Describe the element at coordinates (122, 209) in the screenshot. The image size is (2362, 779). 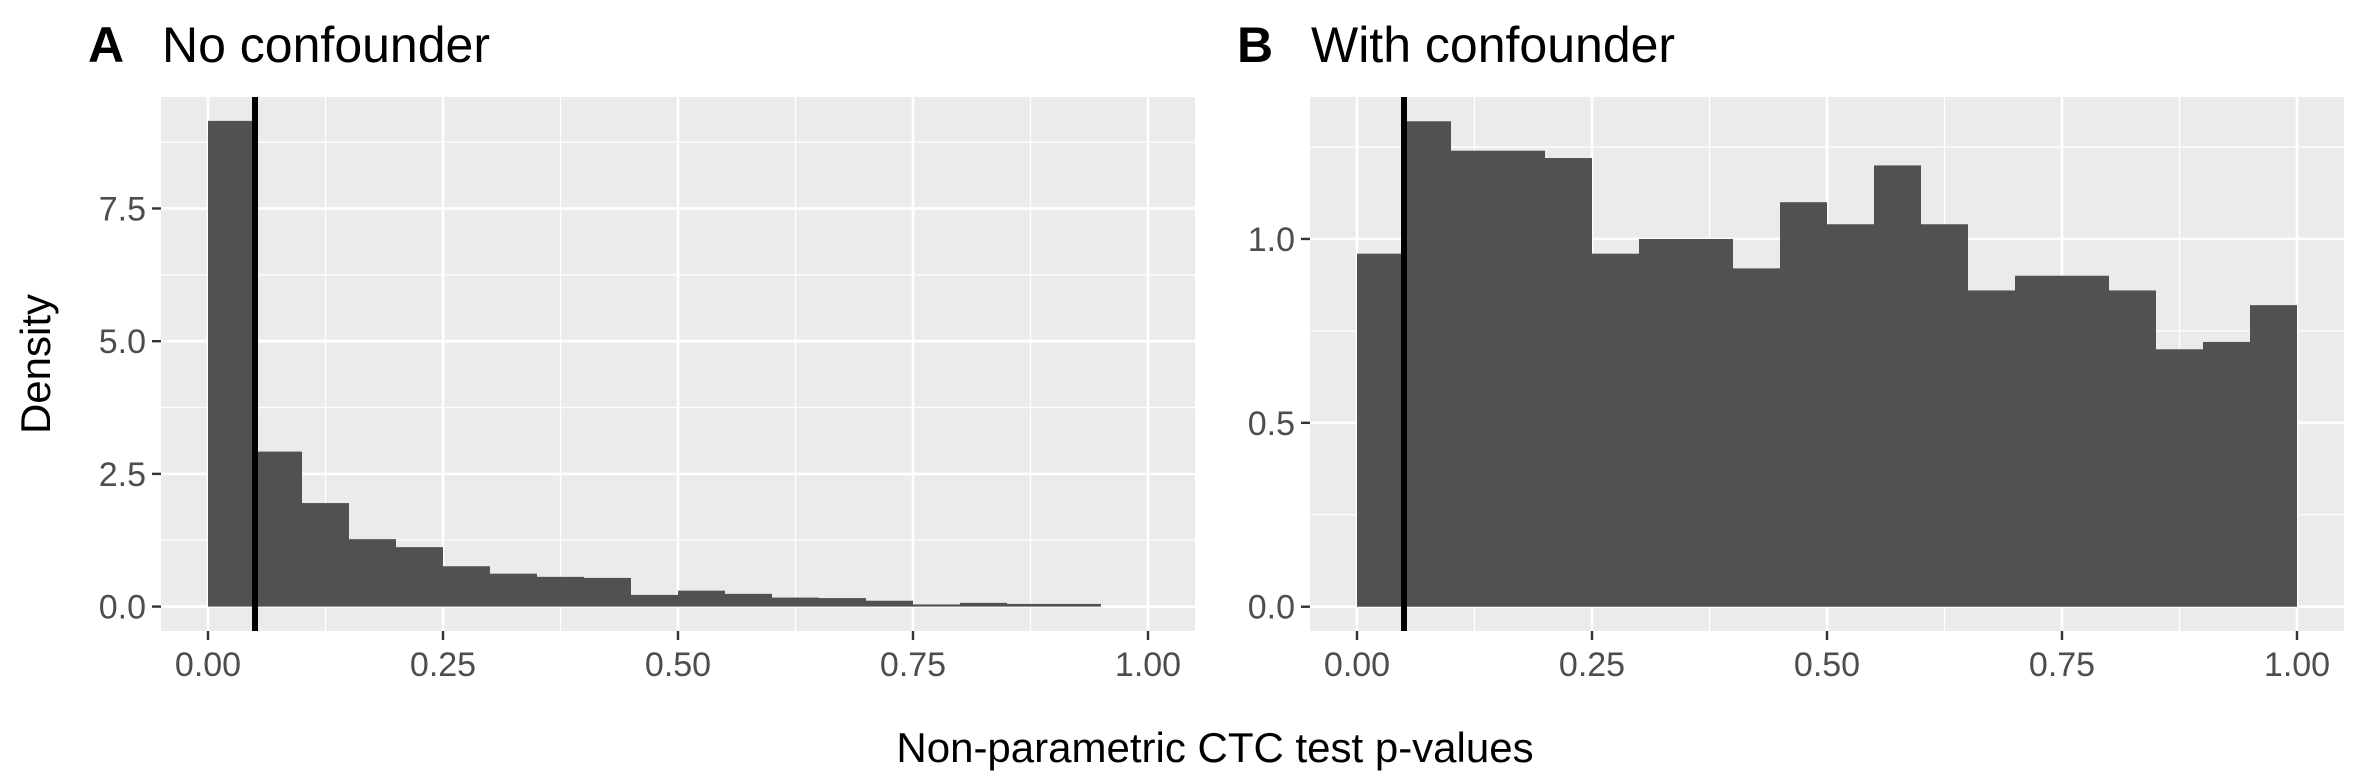
I see `y-tick-label: 7.5` at that location.